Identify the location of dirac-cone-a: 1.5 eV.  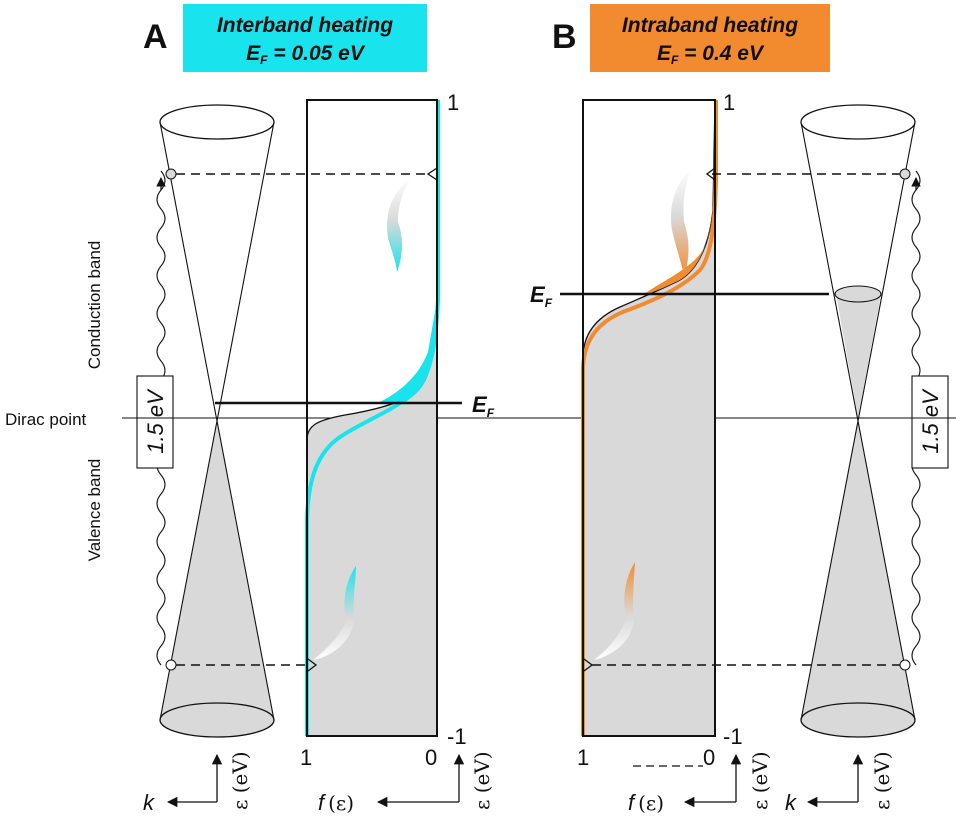
(205, 421).